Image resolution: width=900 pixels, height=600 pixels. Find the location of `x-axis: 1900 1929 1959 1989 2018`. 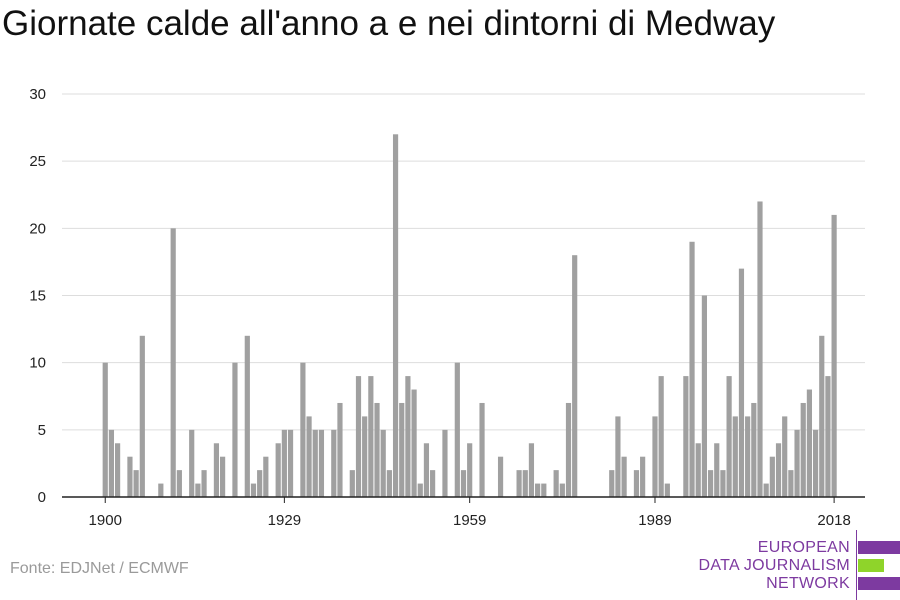

x-axis: 1900 1929 1959 1989 2018 is located at coordinates (463, 512).